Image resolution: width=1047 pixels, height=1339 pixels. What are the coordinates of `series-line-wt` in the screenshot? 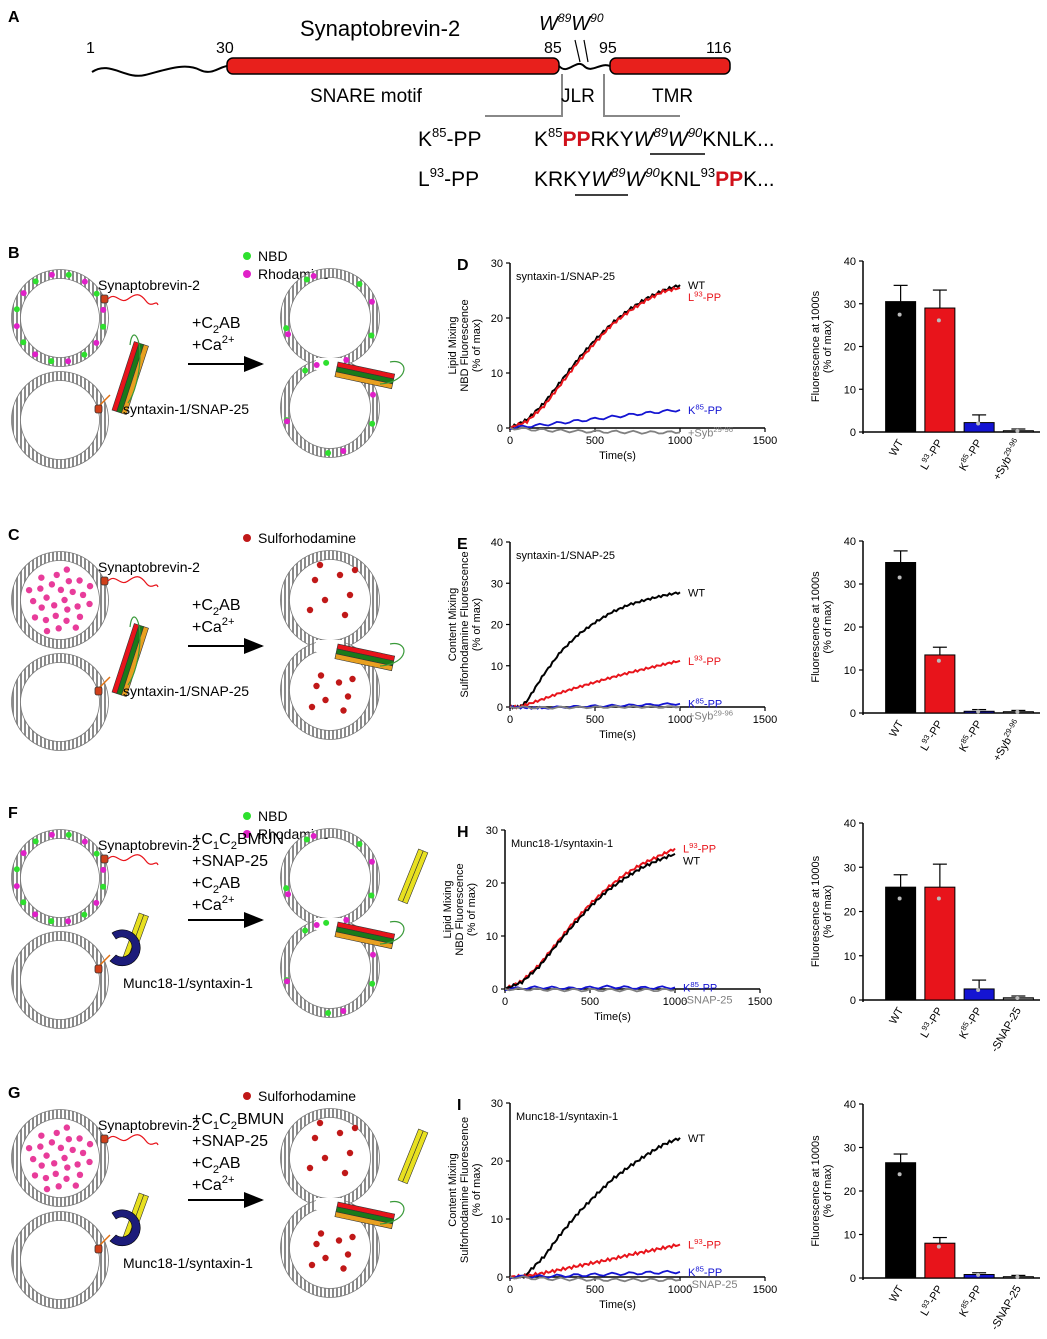 It's located at (590, 922).